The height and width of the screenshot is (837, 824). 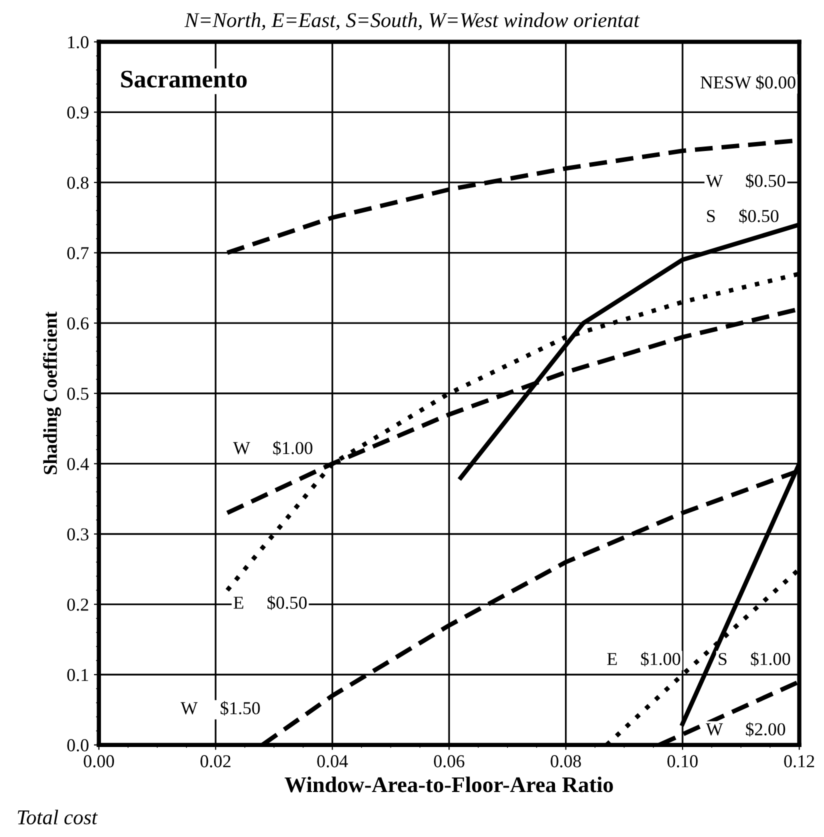 What do you see at coordinates (682, 761) in the screenshot?
I see `x-tick-label: 0.10` at bounding box center [682, 761].